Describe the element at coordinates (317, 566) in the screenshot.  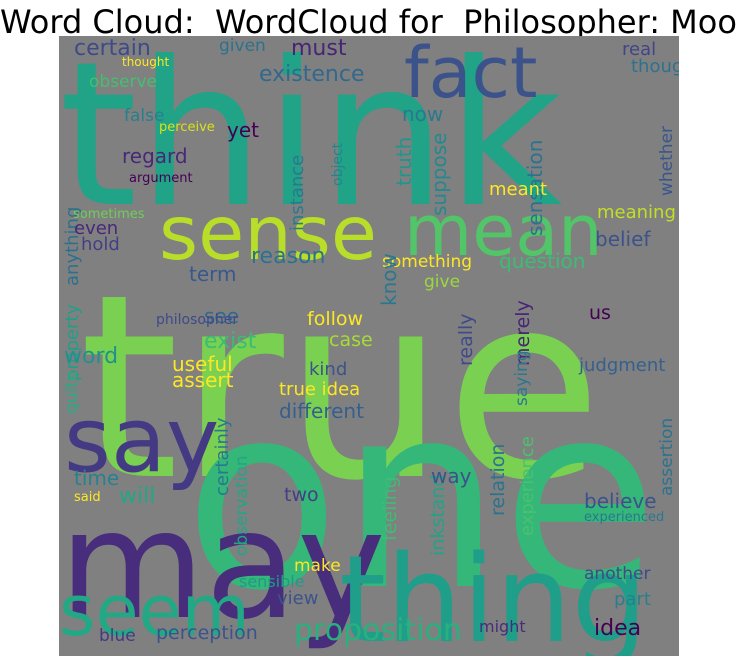
I see `cloud-word-make: make` at that location.